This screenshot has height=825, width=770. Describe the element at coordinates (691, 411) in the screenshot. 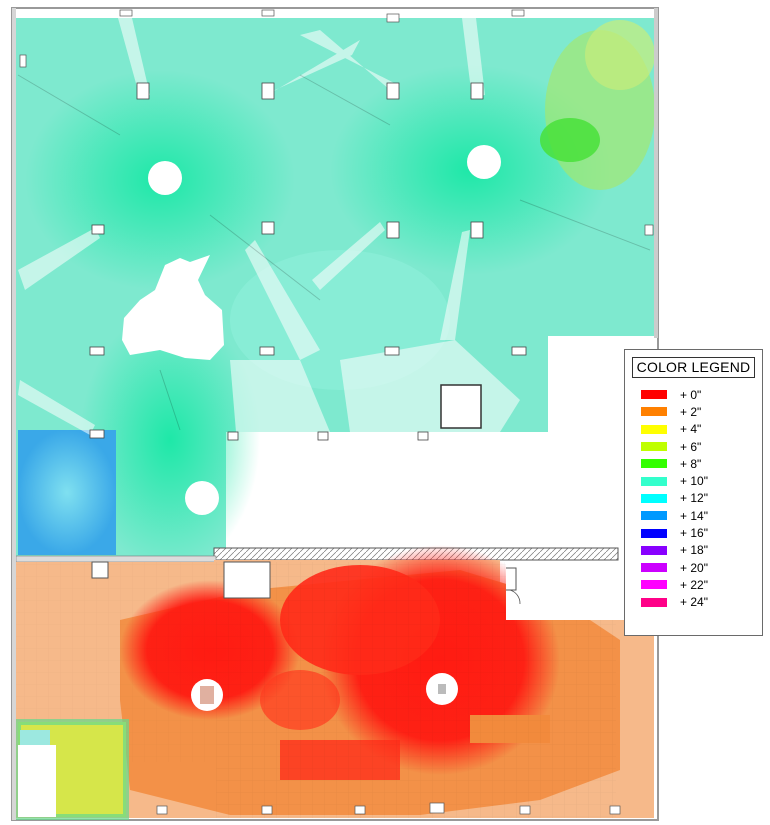

I see `legend-label: + 2"` at that location.